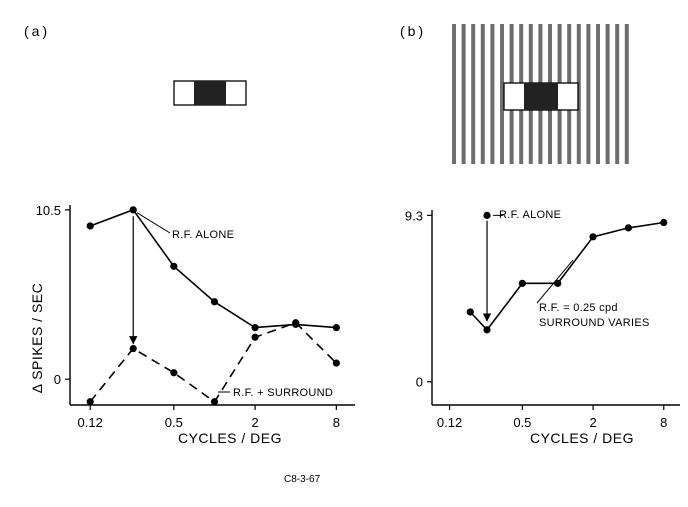 This screenshot has height=507, width=688. Describe the element at coordinates (487, 215) in the screenshot. I see `reference-point` at that location.